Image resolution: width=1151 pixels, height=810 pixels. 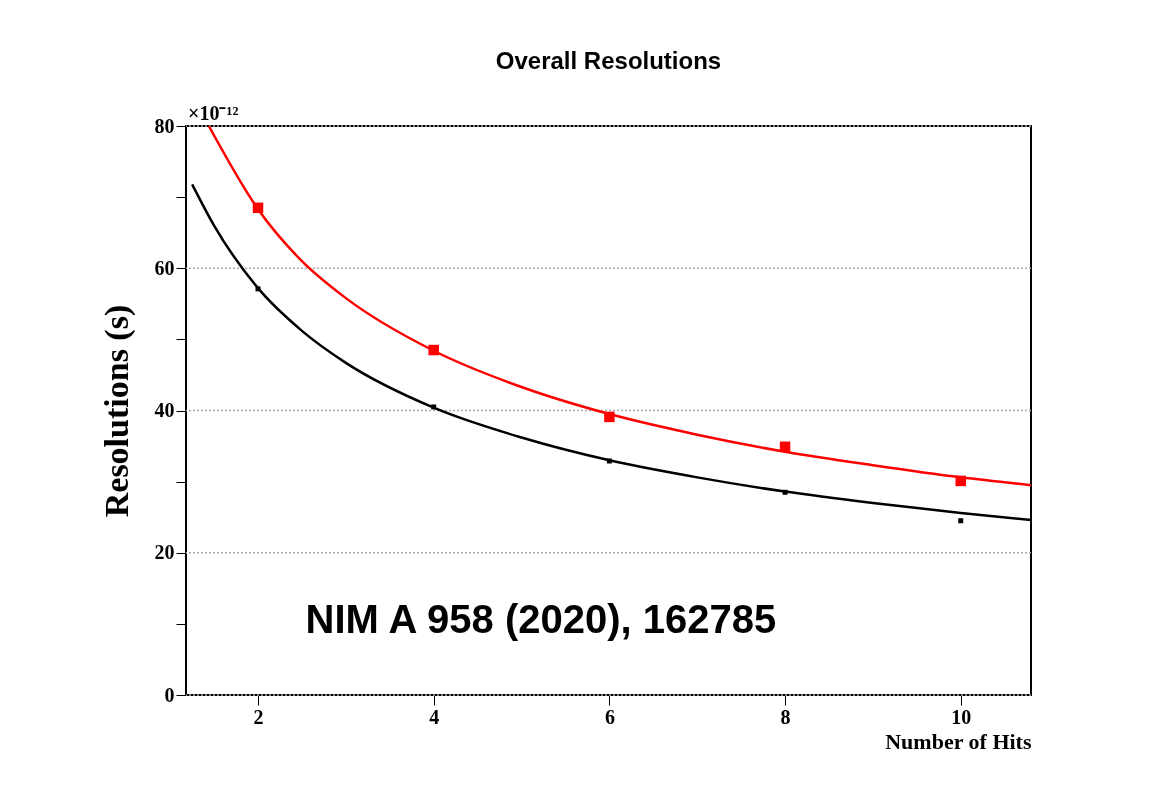 What do you see at coordinates (169, 694) in the screenshot?
I see `y-tick-label: 0` at bounding box center [169, 694].